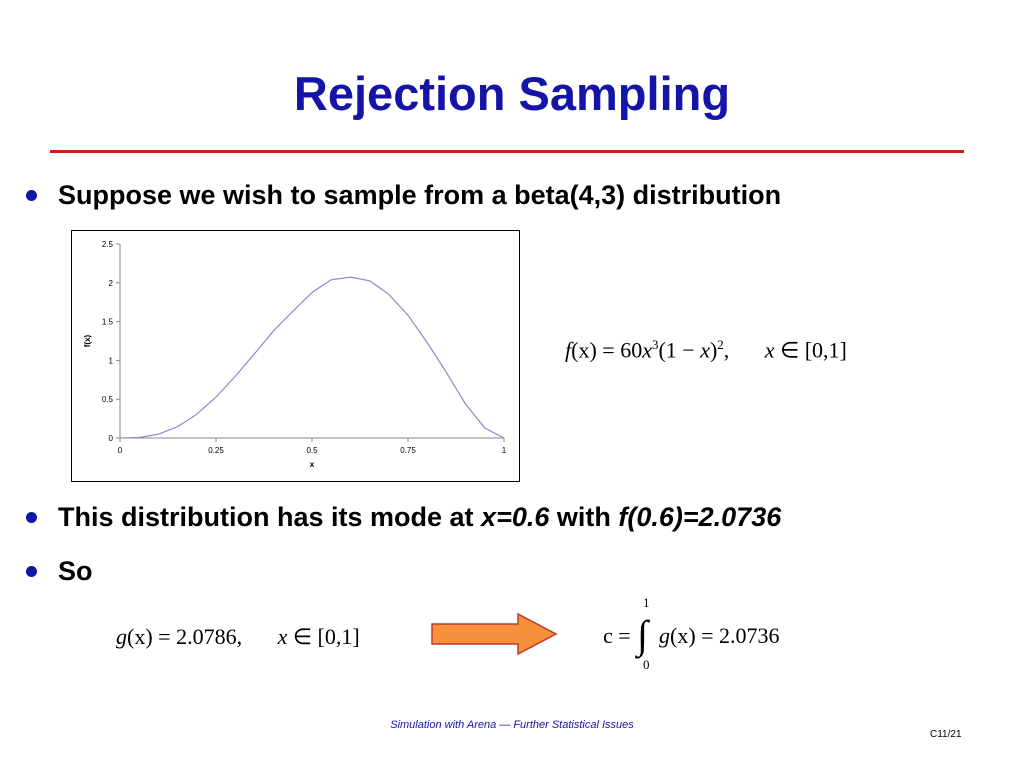 The width and height of the screenshot is (1024, 768). What do you see at coordinates (121, 636) in the screenshot?
I see `g-symbol: g` at bounding box center [121, 636].